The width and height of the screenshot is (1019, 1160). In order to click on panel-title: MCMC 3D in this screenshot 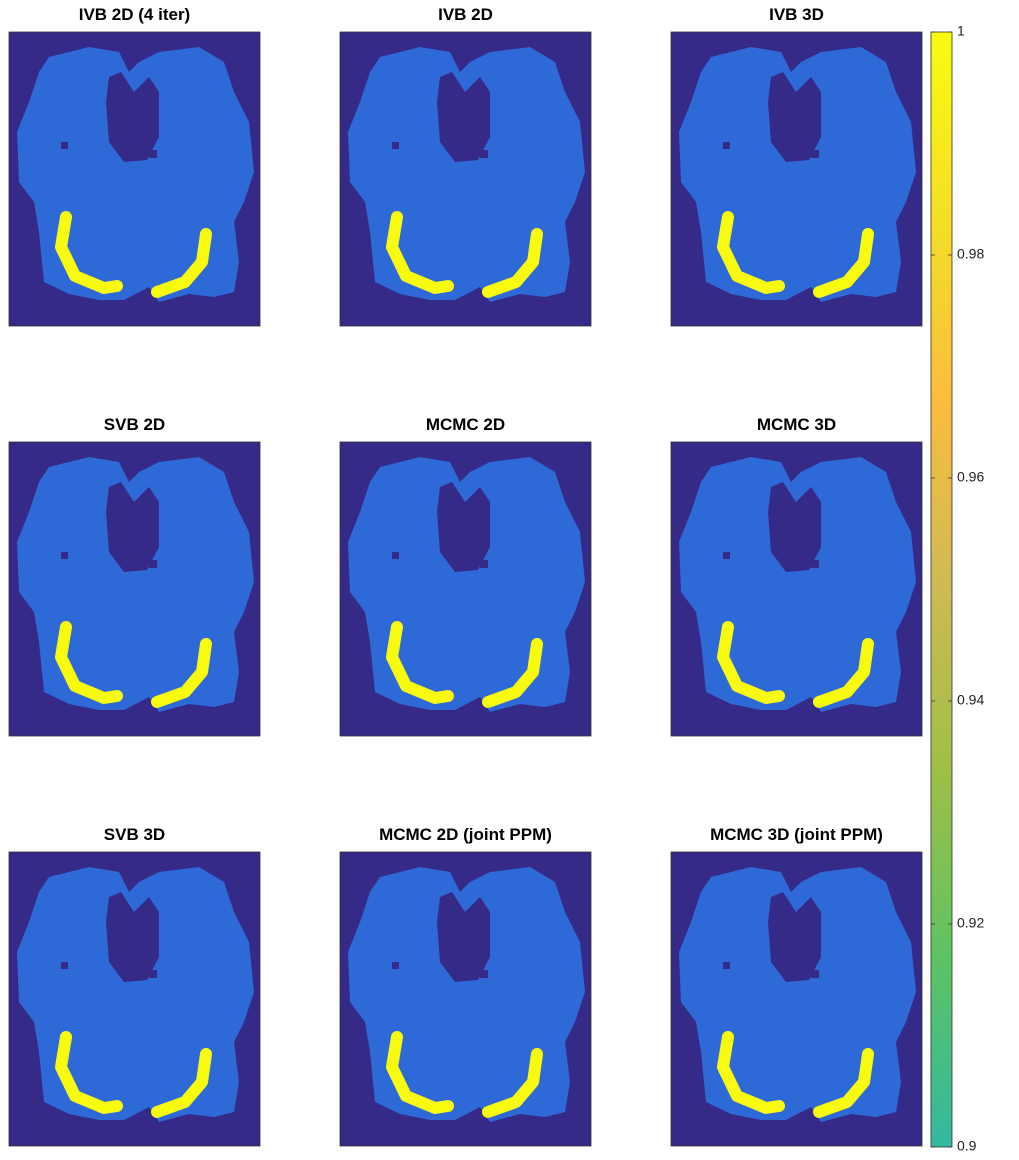, I will do `click(796, 424)`.